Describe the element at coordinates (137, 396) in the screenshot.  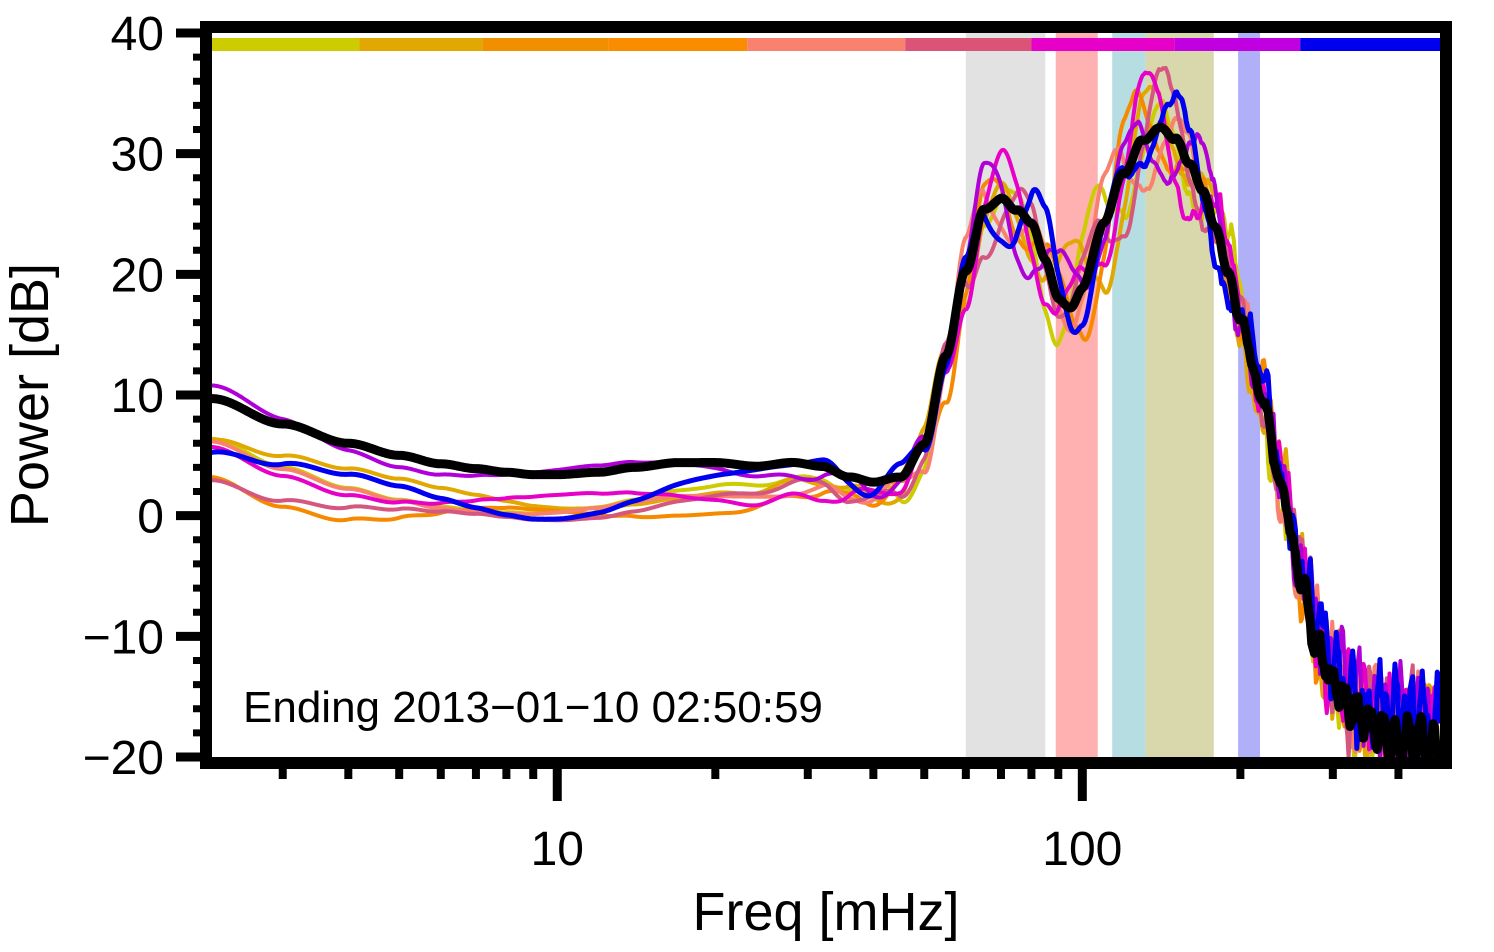
I see `y-tick-label: 10` at that location.